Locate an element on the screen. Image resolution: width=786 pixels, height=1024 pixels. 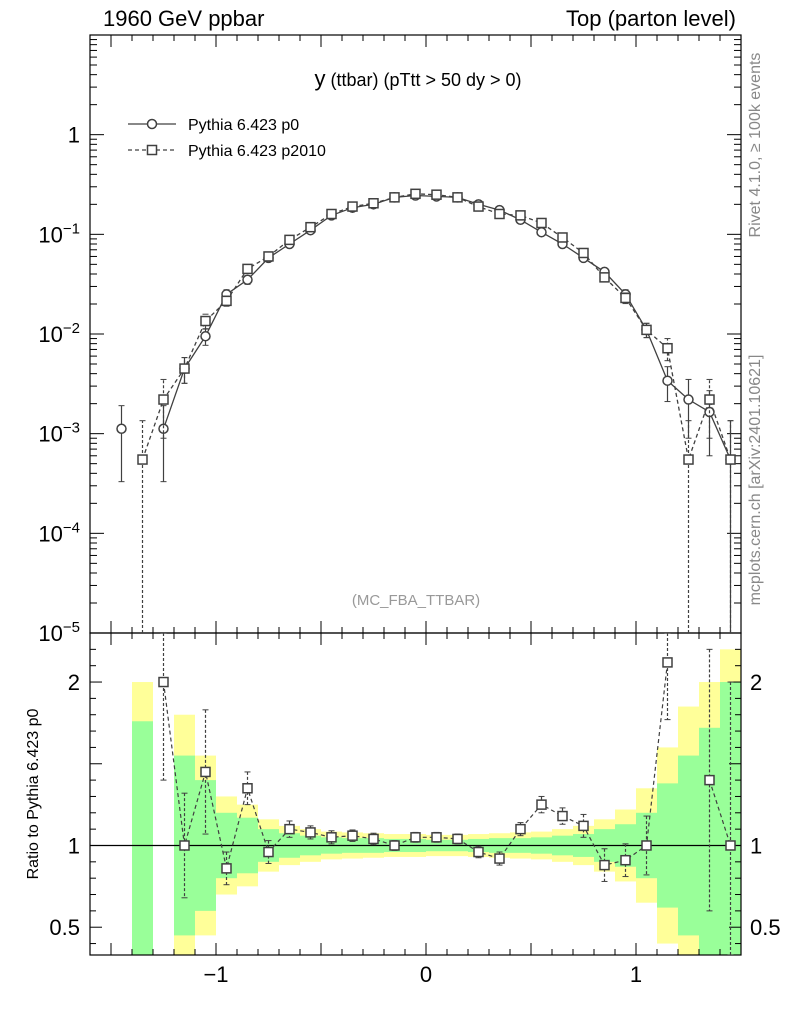
ratio-tick-label-left: 2 is located at coordinates (74, 682).